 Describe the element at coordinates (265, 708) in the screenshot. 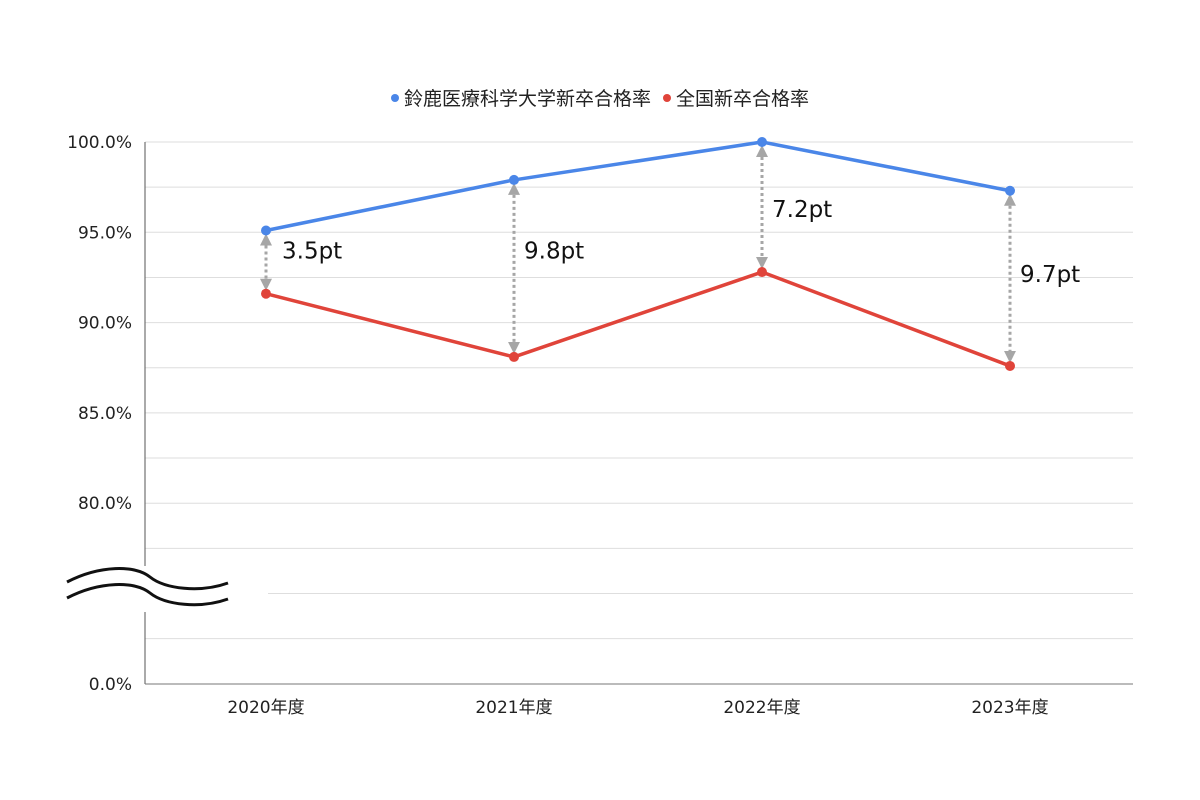

I see `x-tick-label: 2020年度` at that location.